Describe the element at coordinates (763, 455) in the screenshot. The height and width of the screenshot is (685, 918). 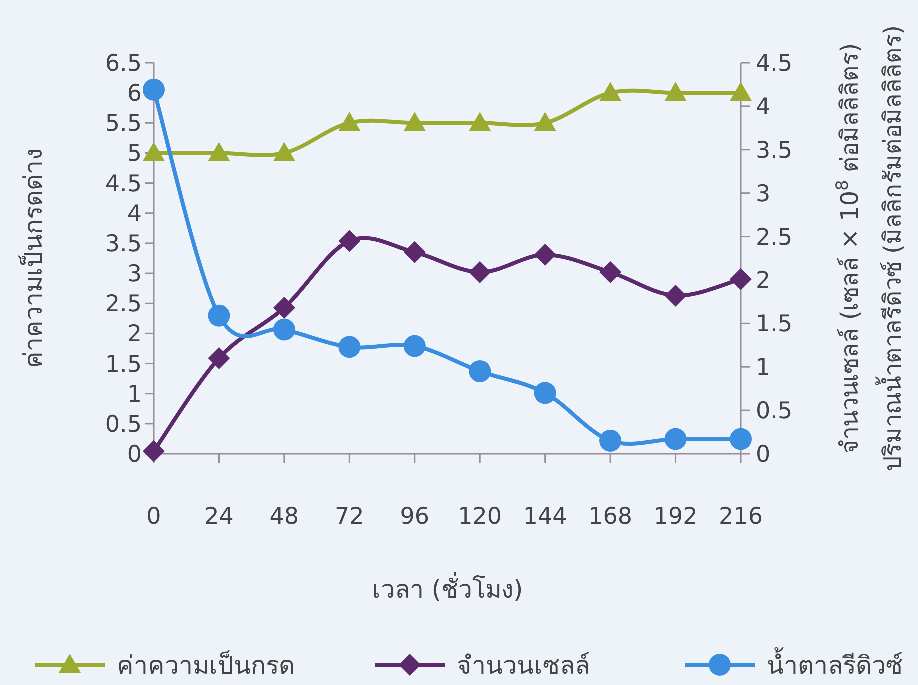
I see `y2-tick-label: 0` at that location.